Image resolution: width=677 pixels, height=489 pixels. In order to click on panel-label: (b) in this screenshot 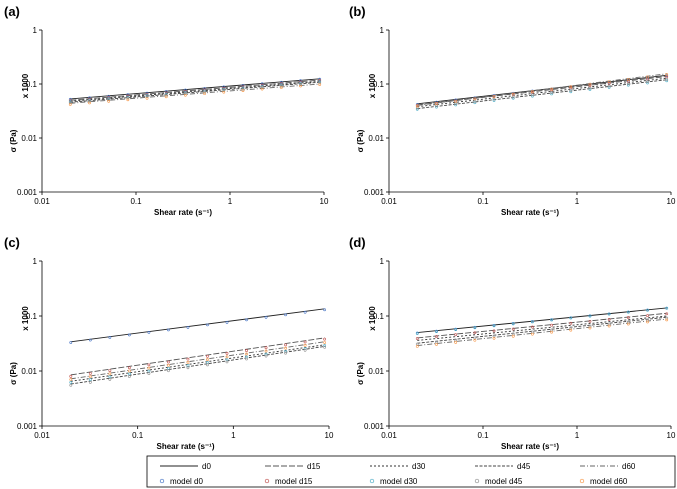, I will do `click(357, 11)`.